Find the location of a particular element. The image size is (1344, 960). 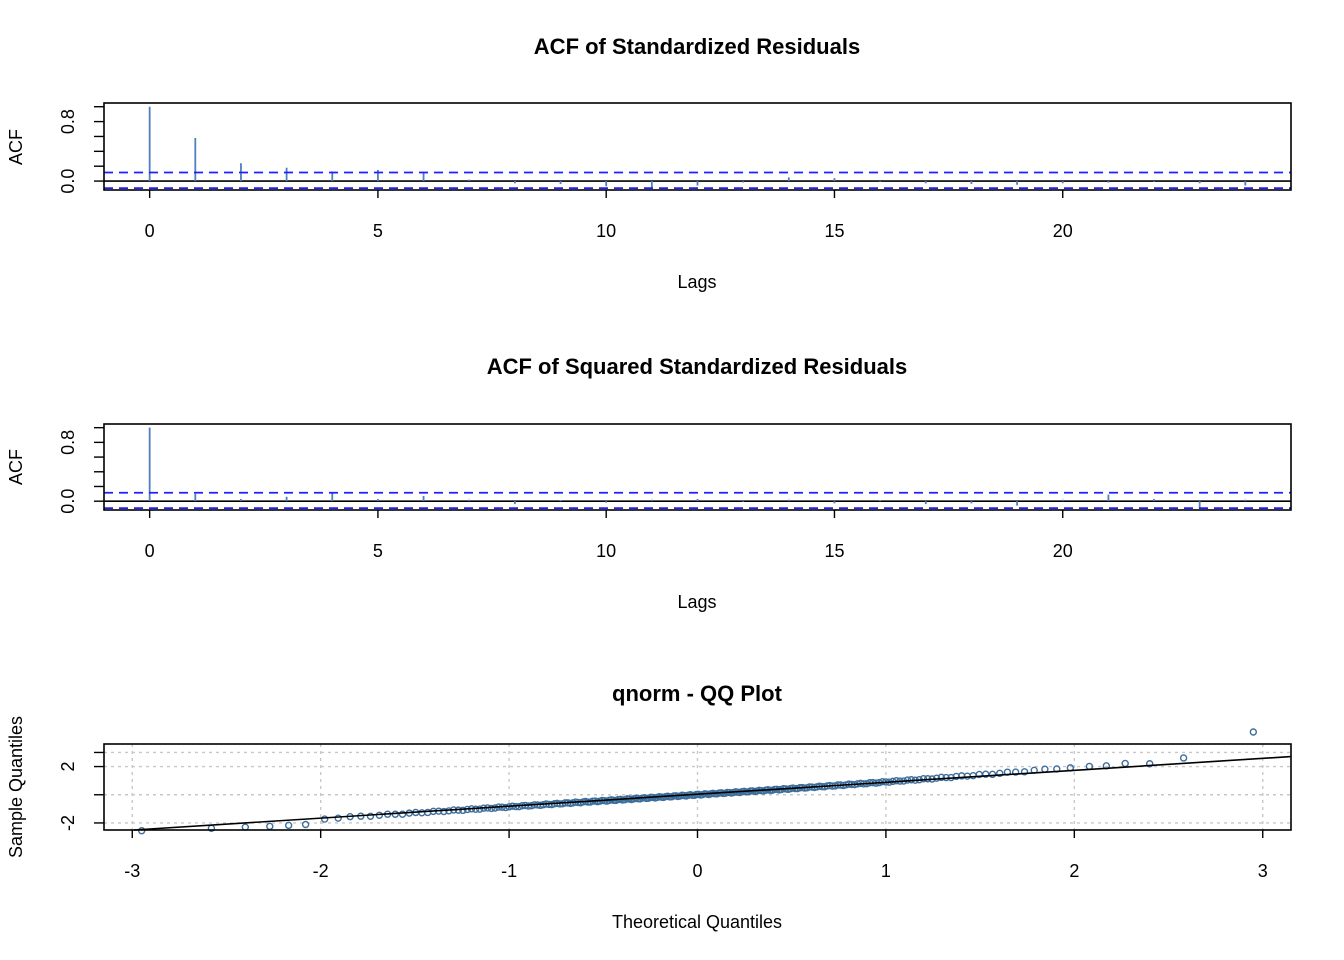

qq-y-axis: -2 2 is located at coordinates (81, 791).